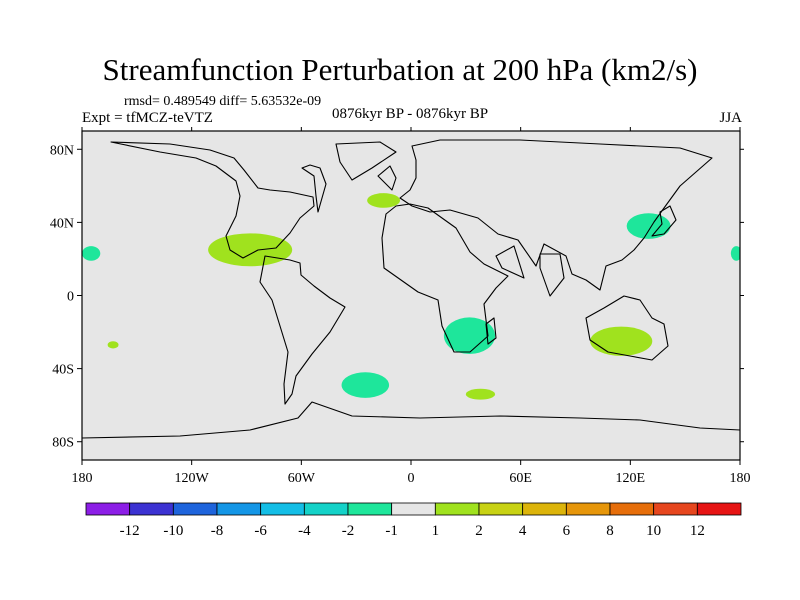 Image resolution: width=800 pixels, height=600 pixels. I want to click on experiment-label: Expt = tfMCZ-teVTZ, so click(147, 118).